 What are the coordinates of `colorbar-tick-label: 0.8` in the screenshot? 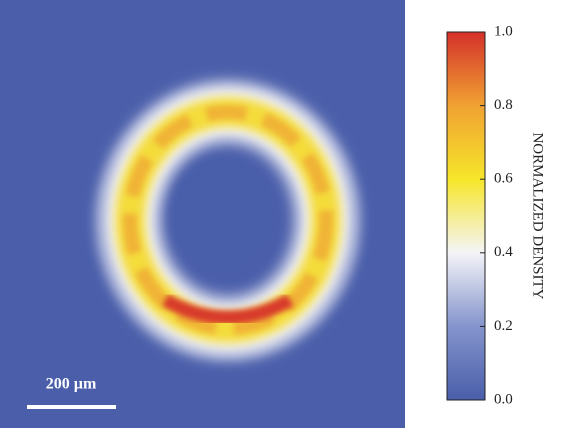 It's located at (503, 105).